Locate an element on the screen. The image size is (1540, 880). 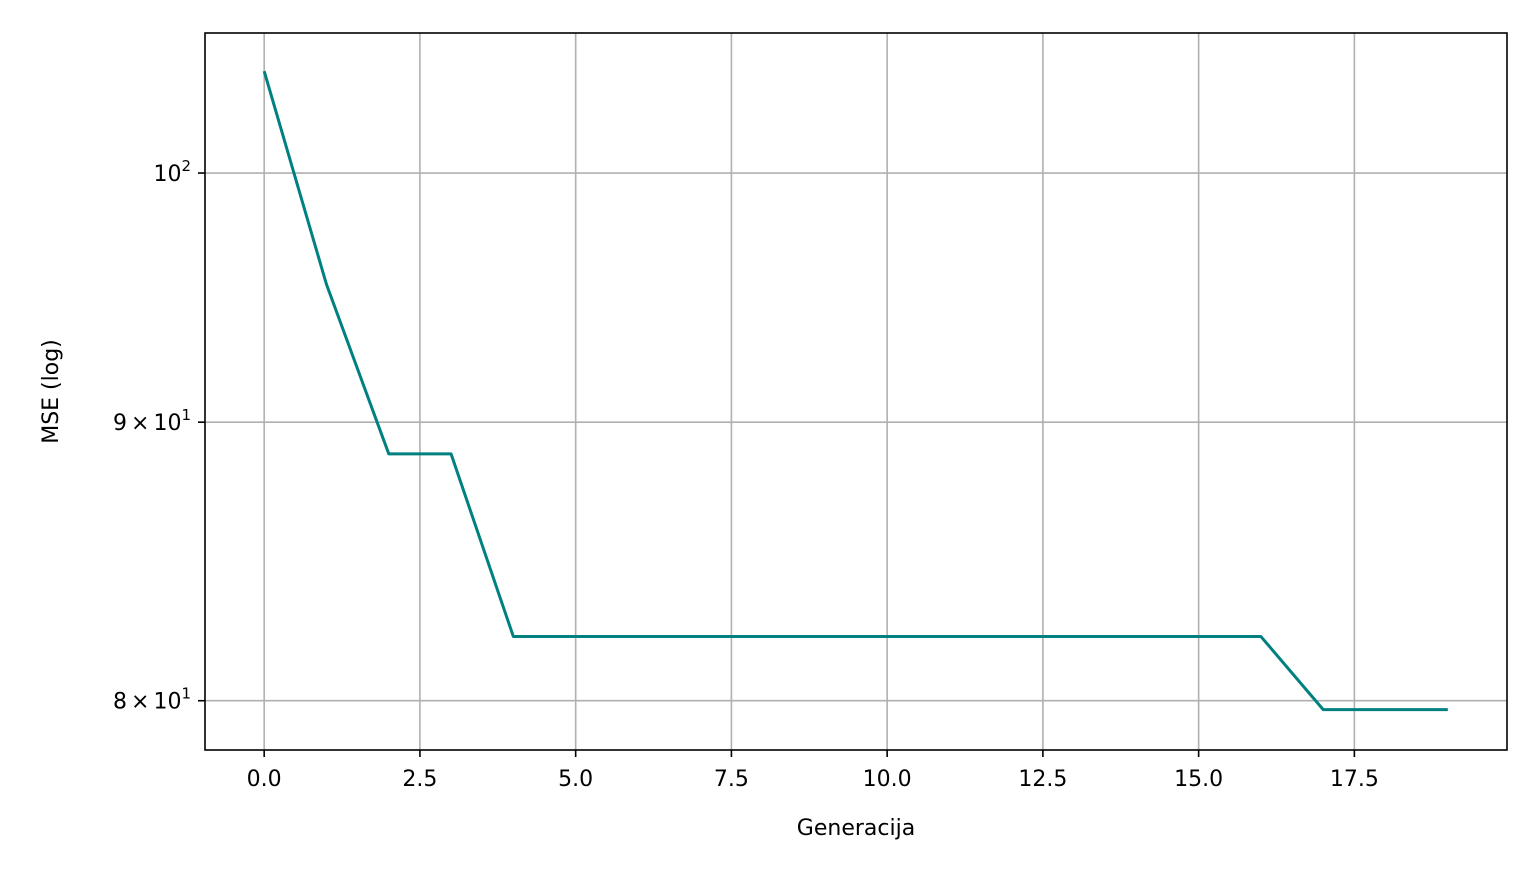
x-tick-label: 0.0 is located at coordinates (264, 779).